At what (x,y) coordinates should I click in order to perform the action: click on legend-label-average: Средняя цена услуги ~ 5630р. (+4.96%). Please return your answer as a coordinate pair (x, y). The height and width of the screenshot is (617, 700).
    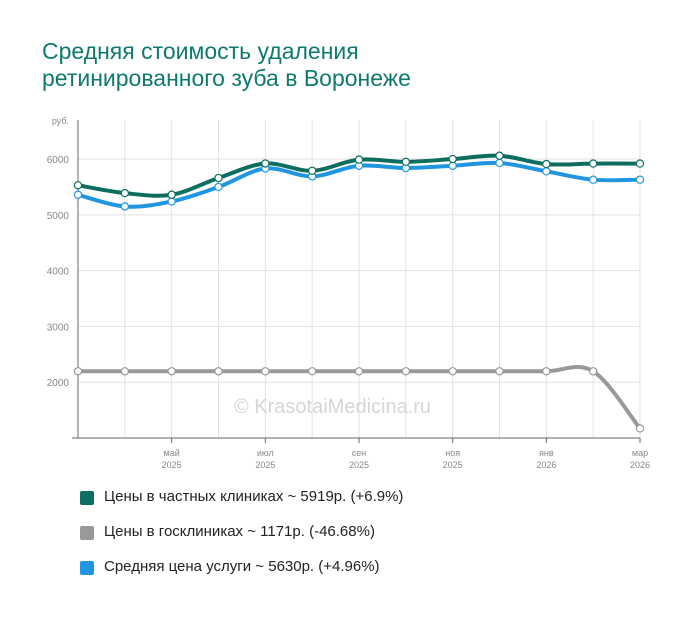
    Looking at the image, I should click on (242, 566).